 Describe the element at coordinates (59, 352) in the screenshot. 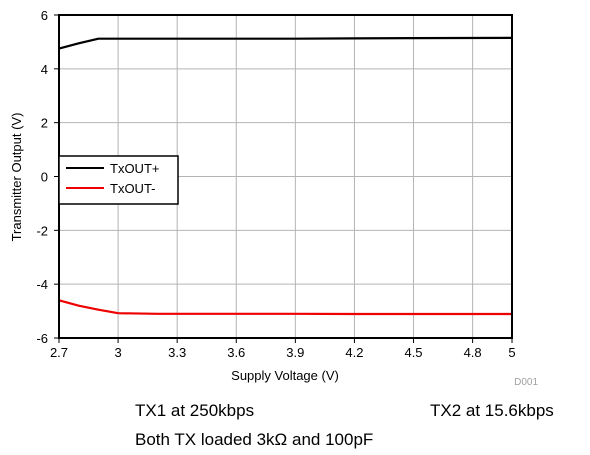

I see `x-tick-label: 2.7` at that location.